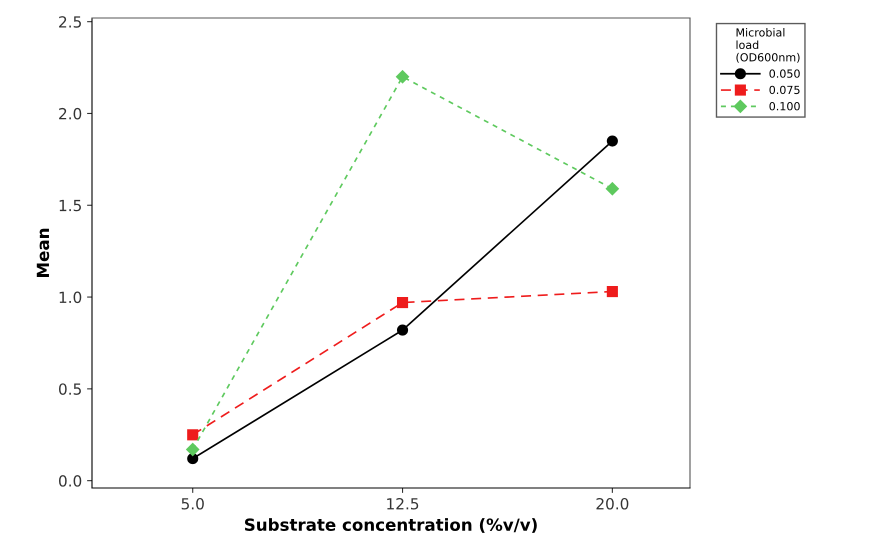  What do you see at coordinates (768, 45) in the screenshot?
I see `legend-title: Microbial load (OD600nm)` at bounding box center [768, 45].